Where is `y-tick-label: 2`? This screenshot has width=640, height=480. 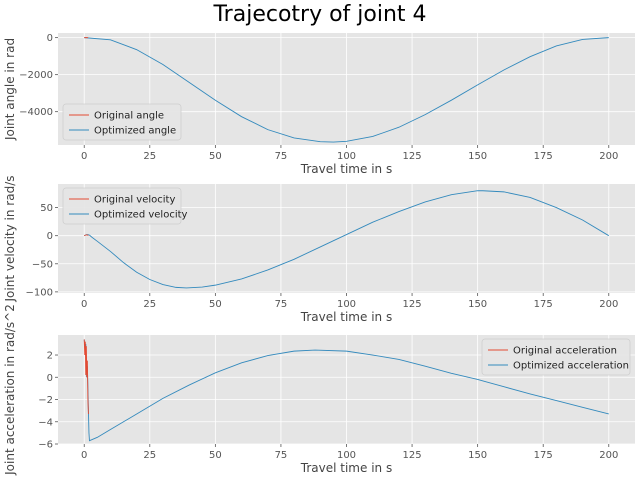 y-tick-label: 2 is located at coordinates (50, 356).